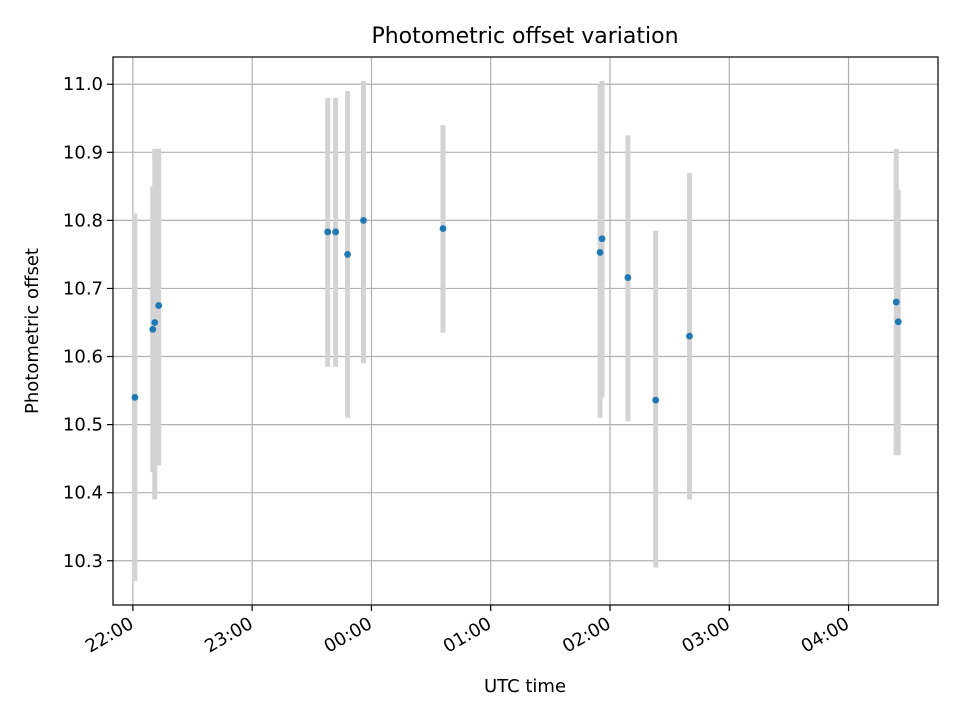  What do you see at coordinates (109, 635) in the screenshot?
I see `x-tick-label: 22:00` at bounding box center [109, 635].